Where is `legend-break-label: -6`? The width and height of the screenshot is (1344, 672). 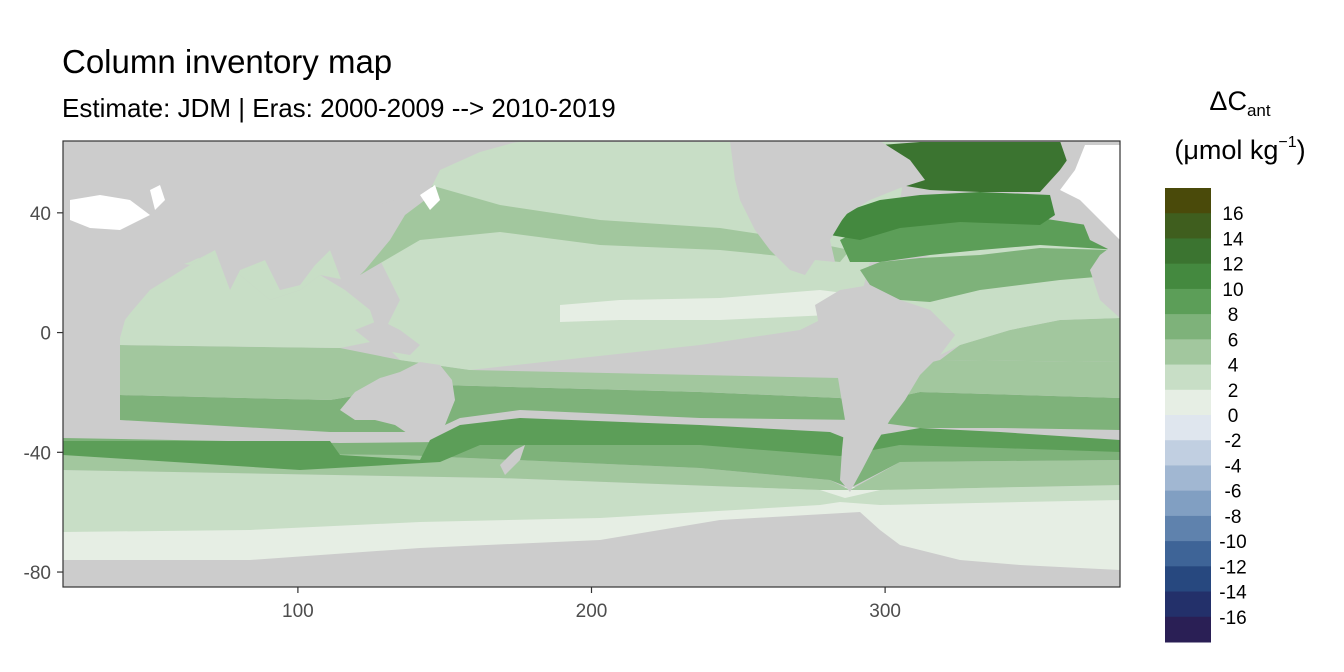
legend-break-label: -6 is located at coordinates (1233, 492).